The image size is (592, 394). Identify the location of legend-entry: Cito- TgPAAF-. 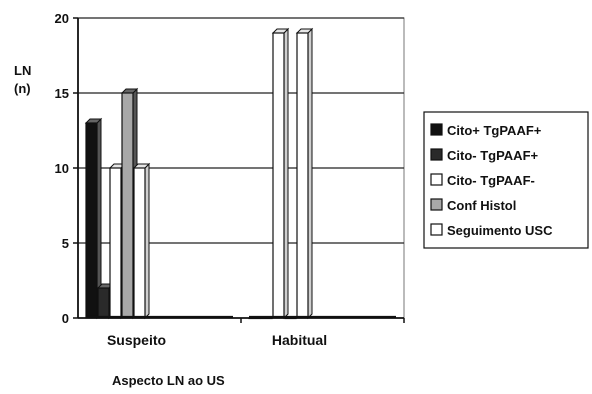
(491, 180).